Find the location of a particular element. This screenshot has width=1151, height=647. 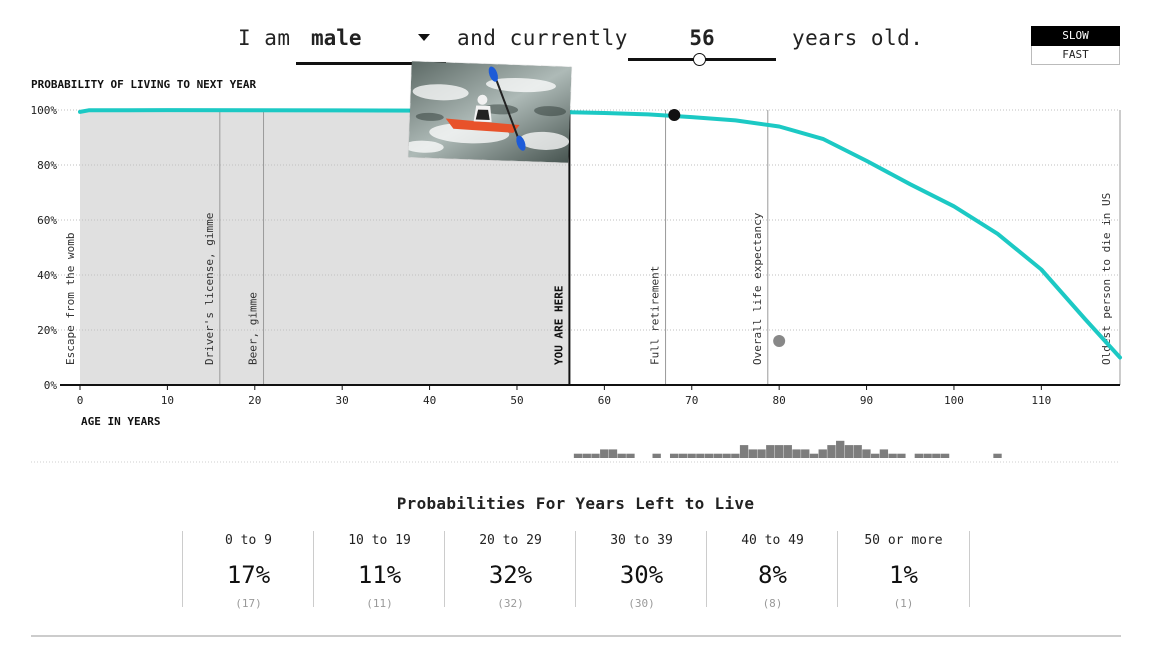

y-tick-label: 100% is located at coordinates (44, 110).